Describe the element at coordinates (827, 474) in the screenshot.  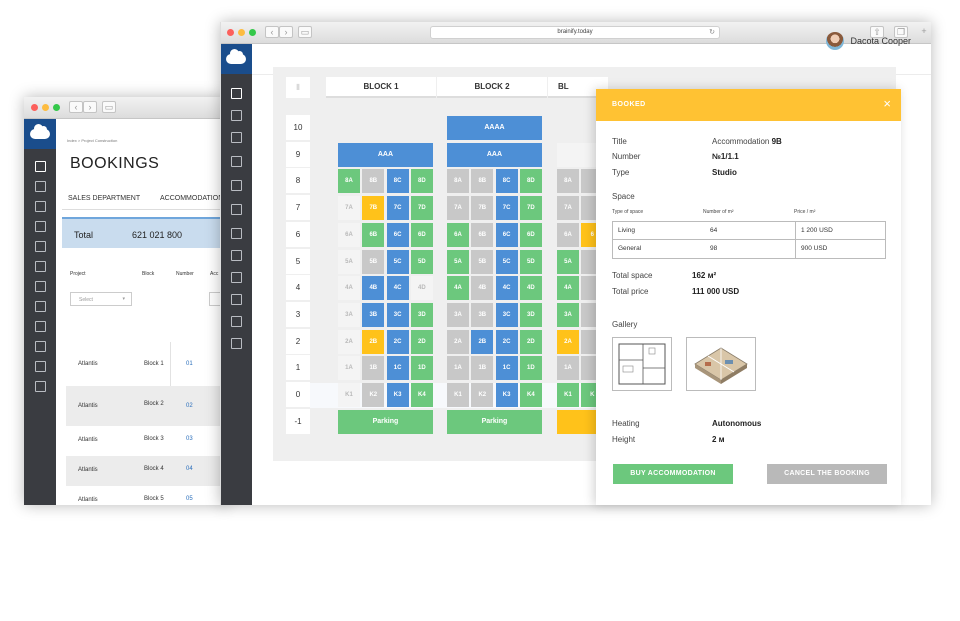
I see `cancel-booking-button: CANCEL THE BOOKING` at that location.